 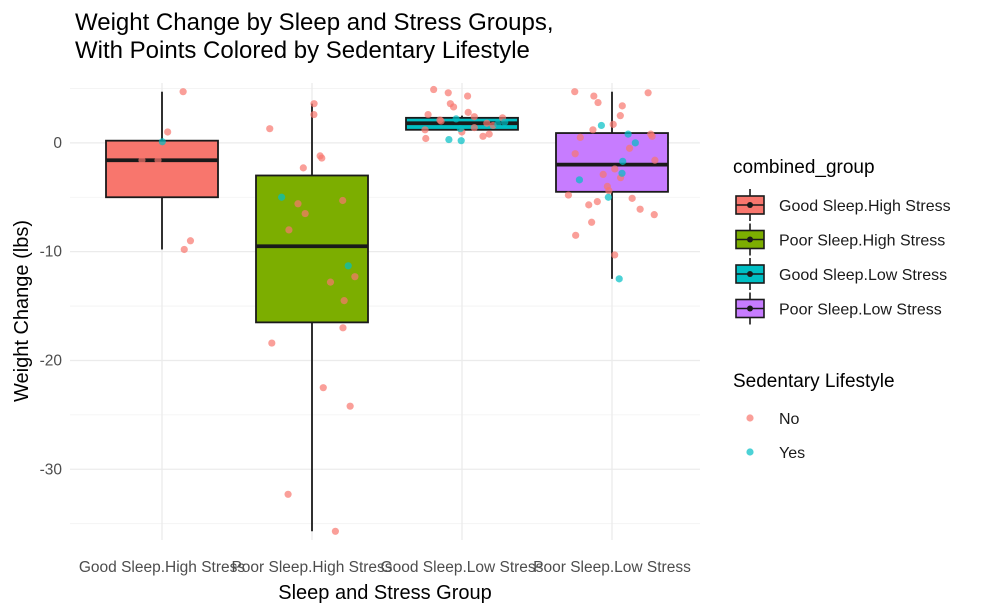 I want to click on legend-item: Good Sleep.High Stress, so click(x=843, y=205).